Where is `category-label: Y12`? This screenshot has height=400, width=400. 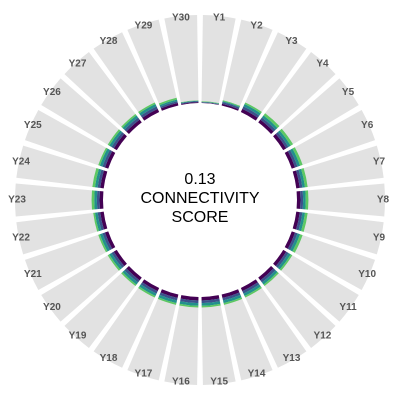 category-label: Y12 is located at coordinates (323, 336).